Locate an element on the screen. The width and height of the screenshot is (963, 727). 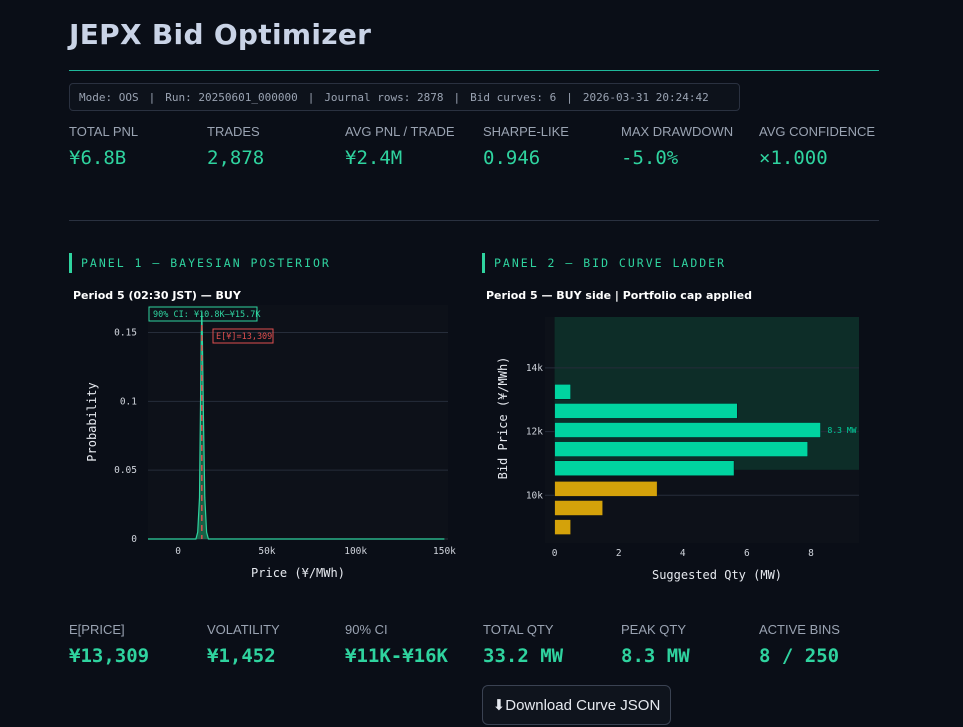
metric-avg-pnl: AVG PNL / TRADE ¥2.4M is located at coordinates (414, 146).